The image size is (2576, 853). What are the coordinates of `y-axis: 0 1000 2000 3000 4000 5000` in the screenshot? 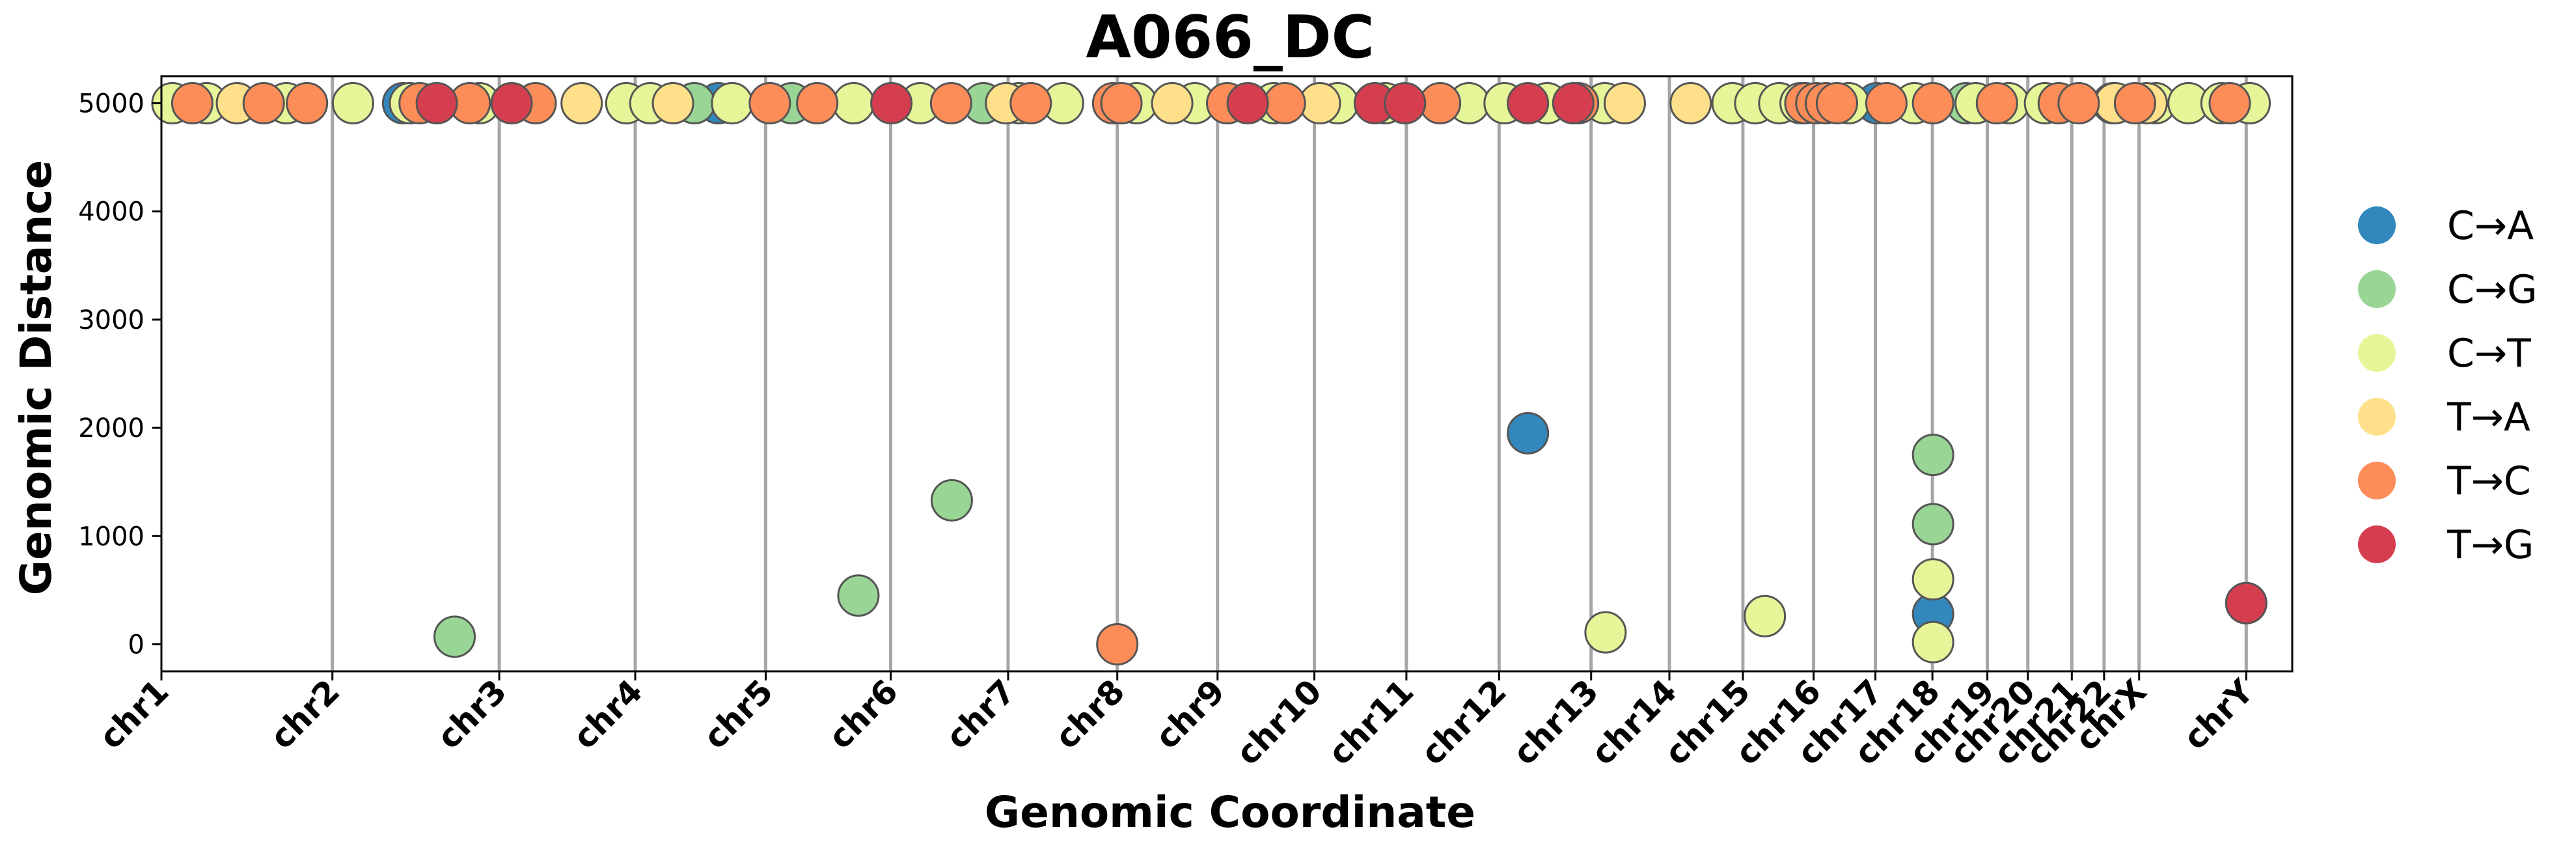 It's located at (120, 374).